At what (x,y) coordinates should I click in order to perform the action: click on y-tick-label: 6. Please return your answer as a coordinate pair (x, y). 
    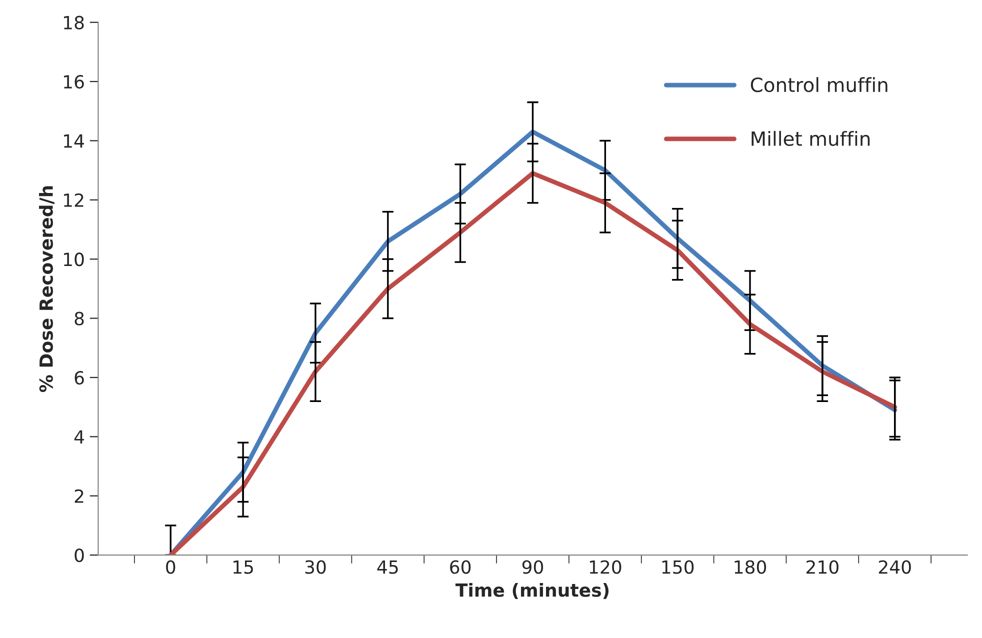
    Looking at the image, I should click on (79, 377).